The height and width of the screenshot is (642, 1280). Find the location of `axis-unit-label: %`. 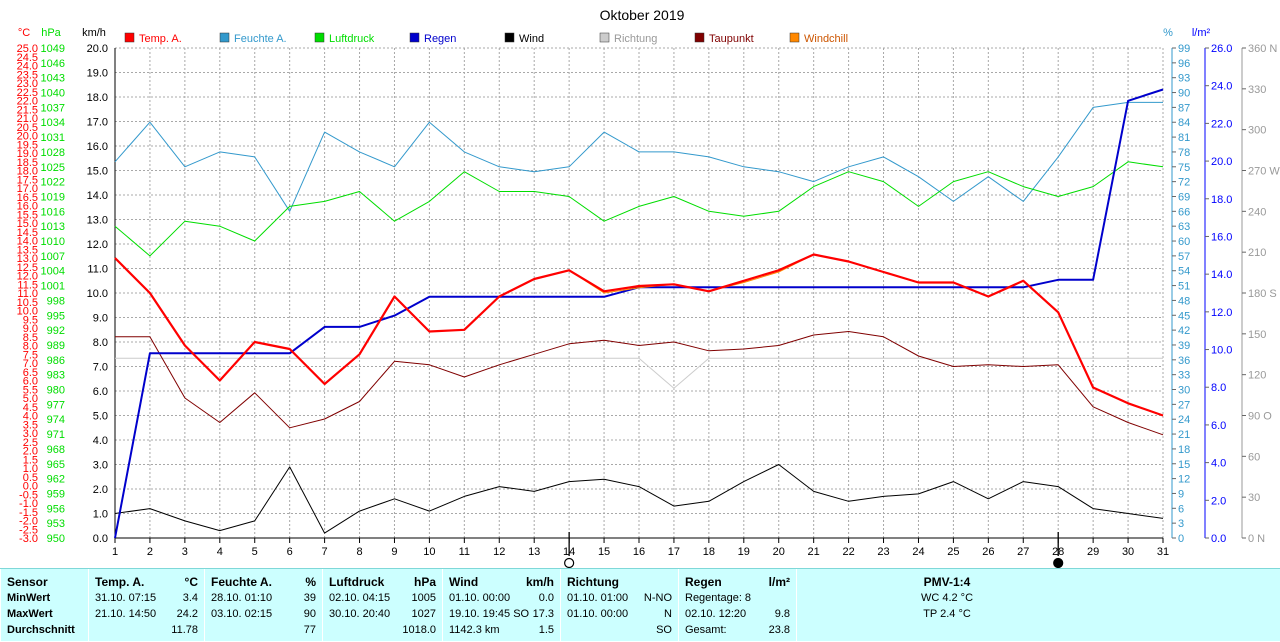

axis-unit-label: % is located at coordinates (1168, 33).